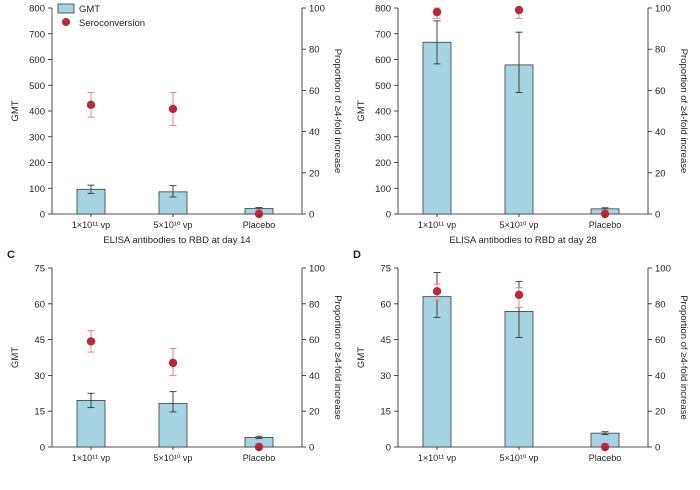 Image resolution: width=700 pixels, height=490 pixels. What do you see at coordinates (11, 255) in the screenshot?
I see `panel-label: C` at bounding box center [11, 255].